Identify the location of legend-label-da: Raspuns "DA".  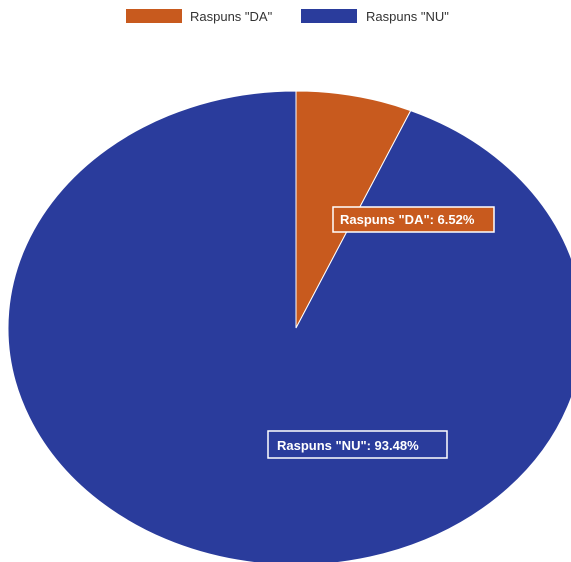
(231, 16).